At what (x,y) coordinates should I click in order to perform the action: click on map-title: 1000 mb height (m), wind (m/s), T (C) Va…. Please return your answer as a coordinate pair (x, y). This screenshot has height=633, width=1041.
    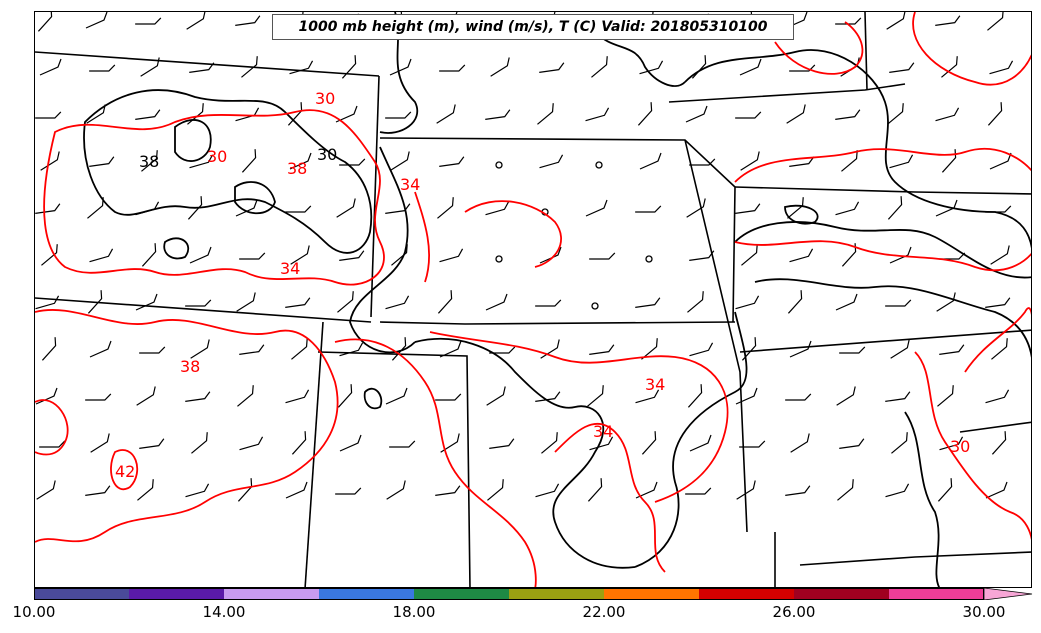
    Looking at the image, I should click on (533, 27).